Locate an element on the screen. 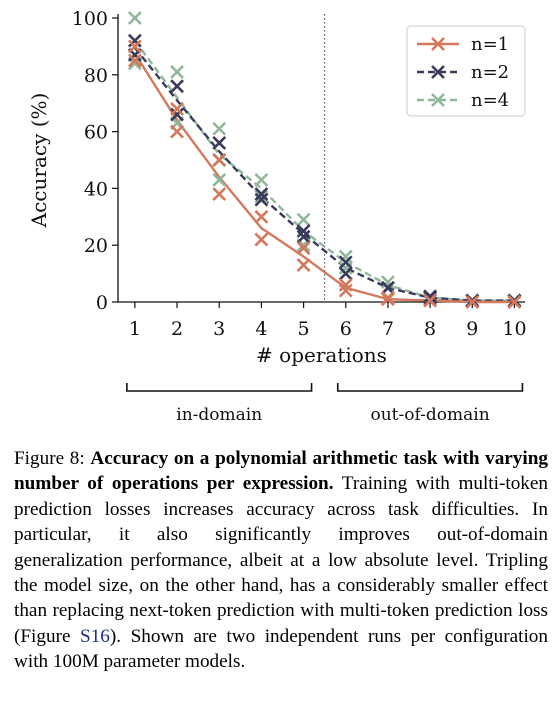 The height and width of the screenshot is (723, 556). x-tick-label: 4 is located at coordinates (261, 329).